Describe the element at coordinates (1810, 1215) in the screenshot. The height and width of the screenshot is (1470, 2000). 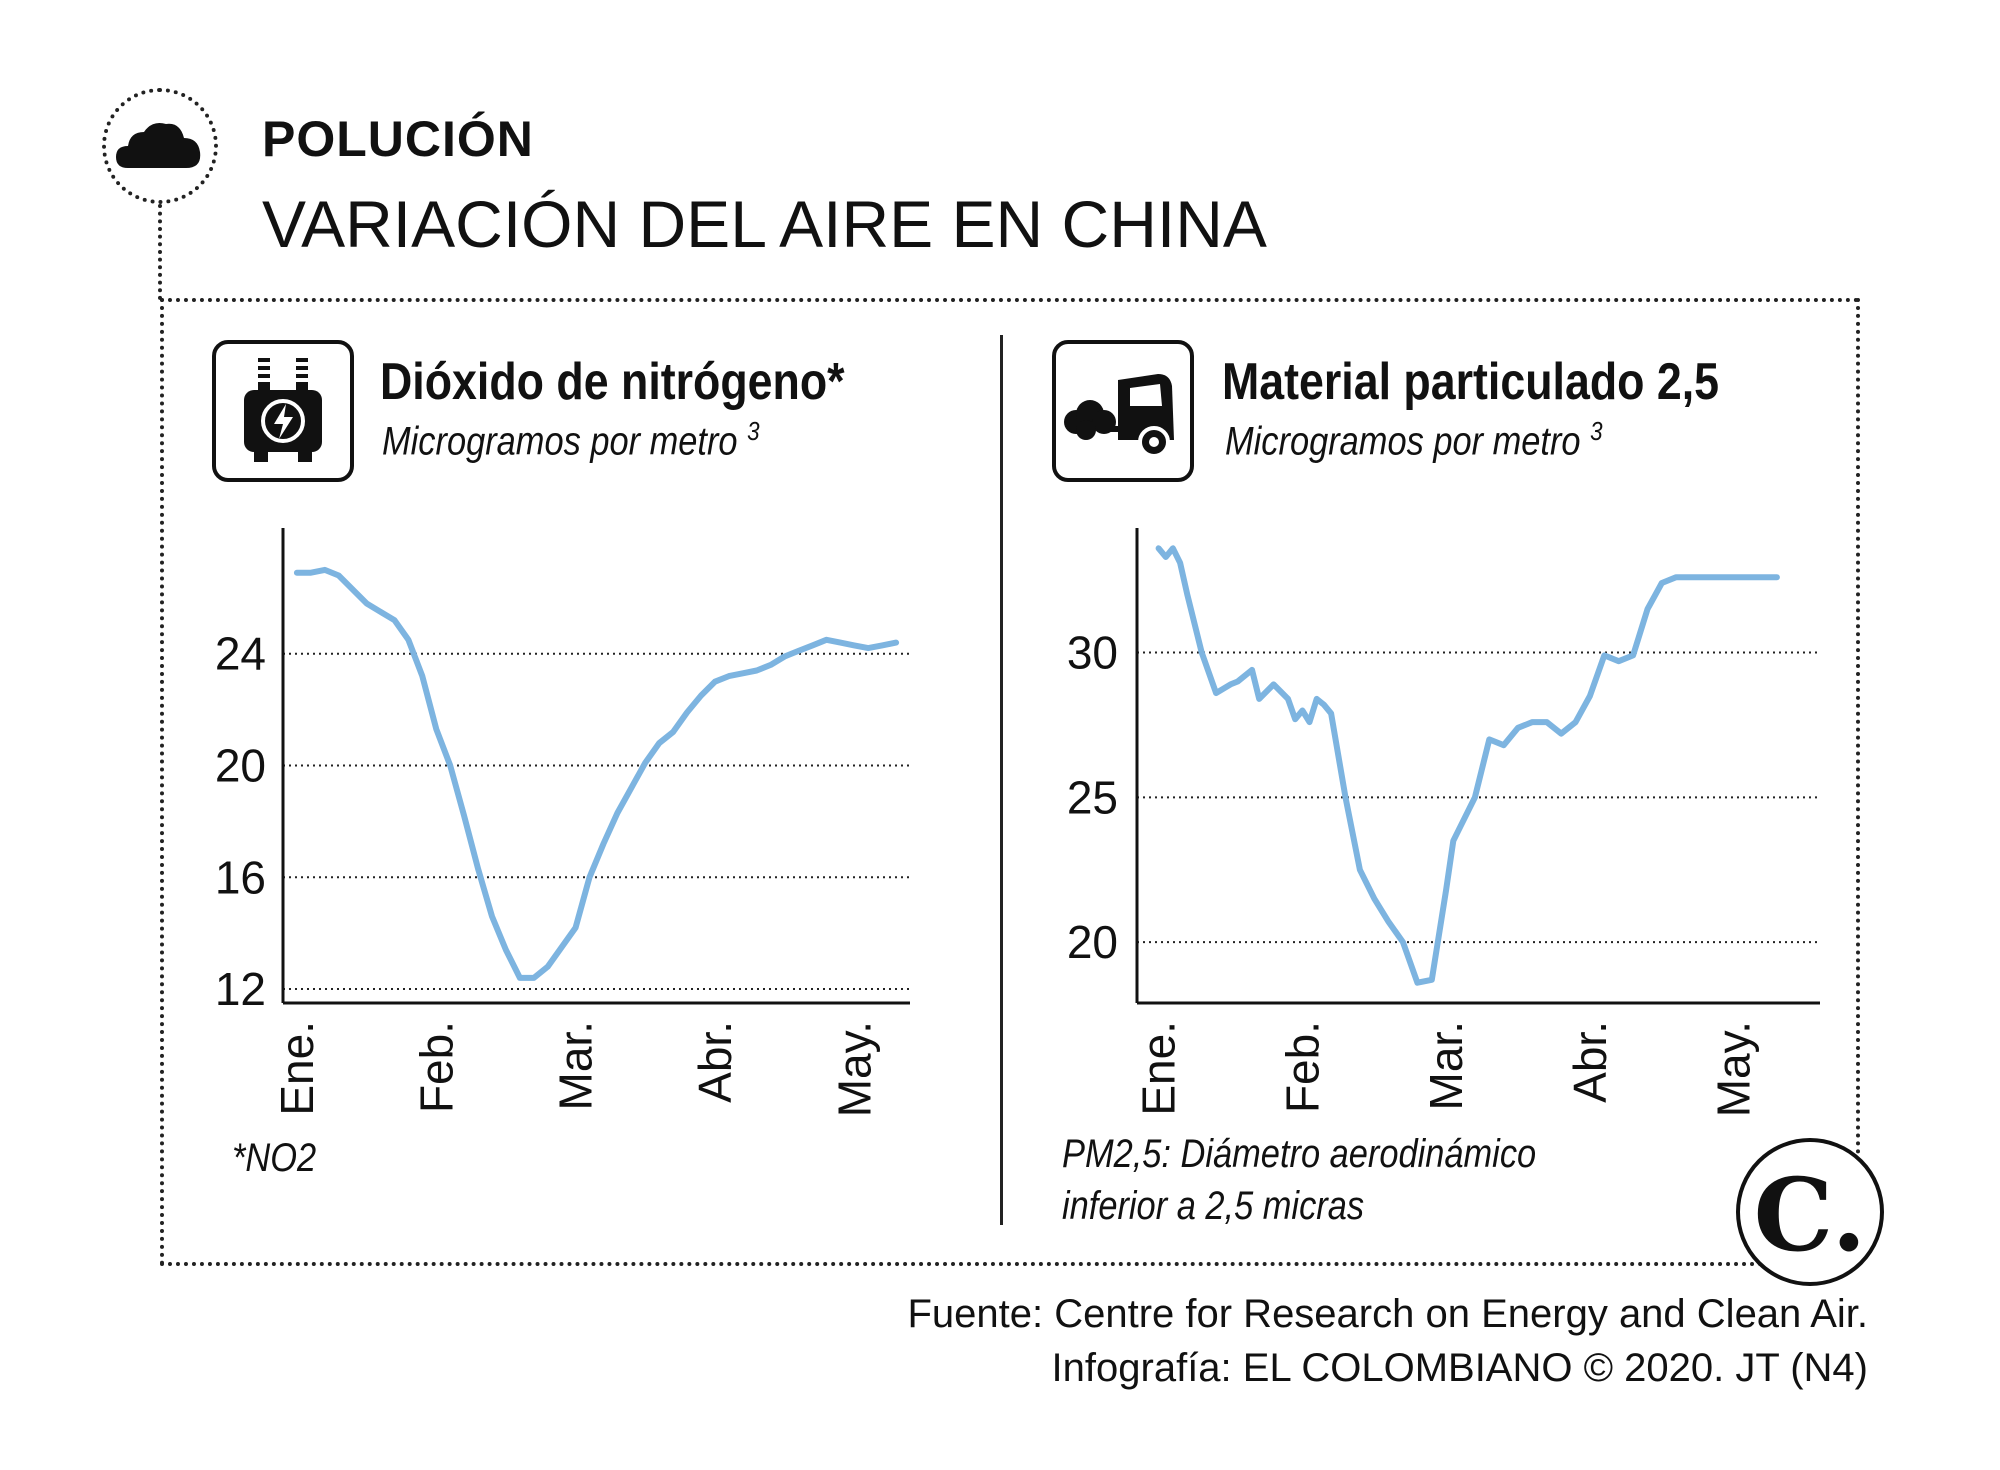
I see `logo-letter: C.` at that location.